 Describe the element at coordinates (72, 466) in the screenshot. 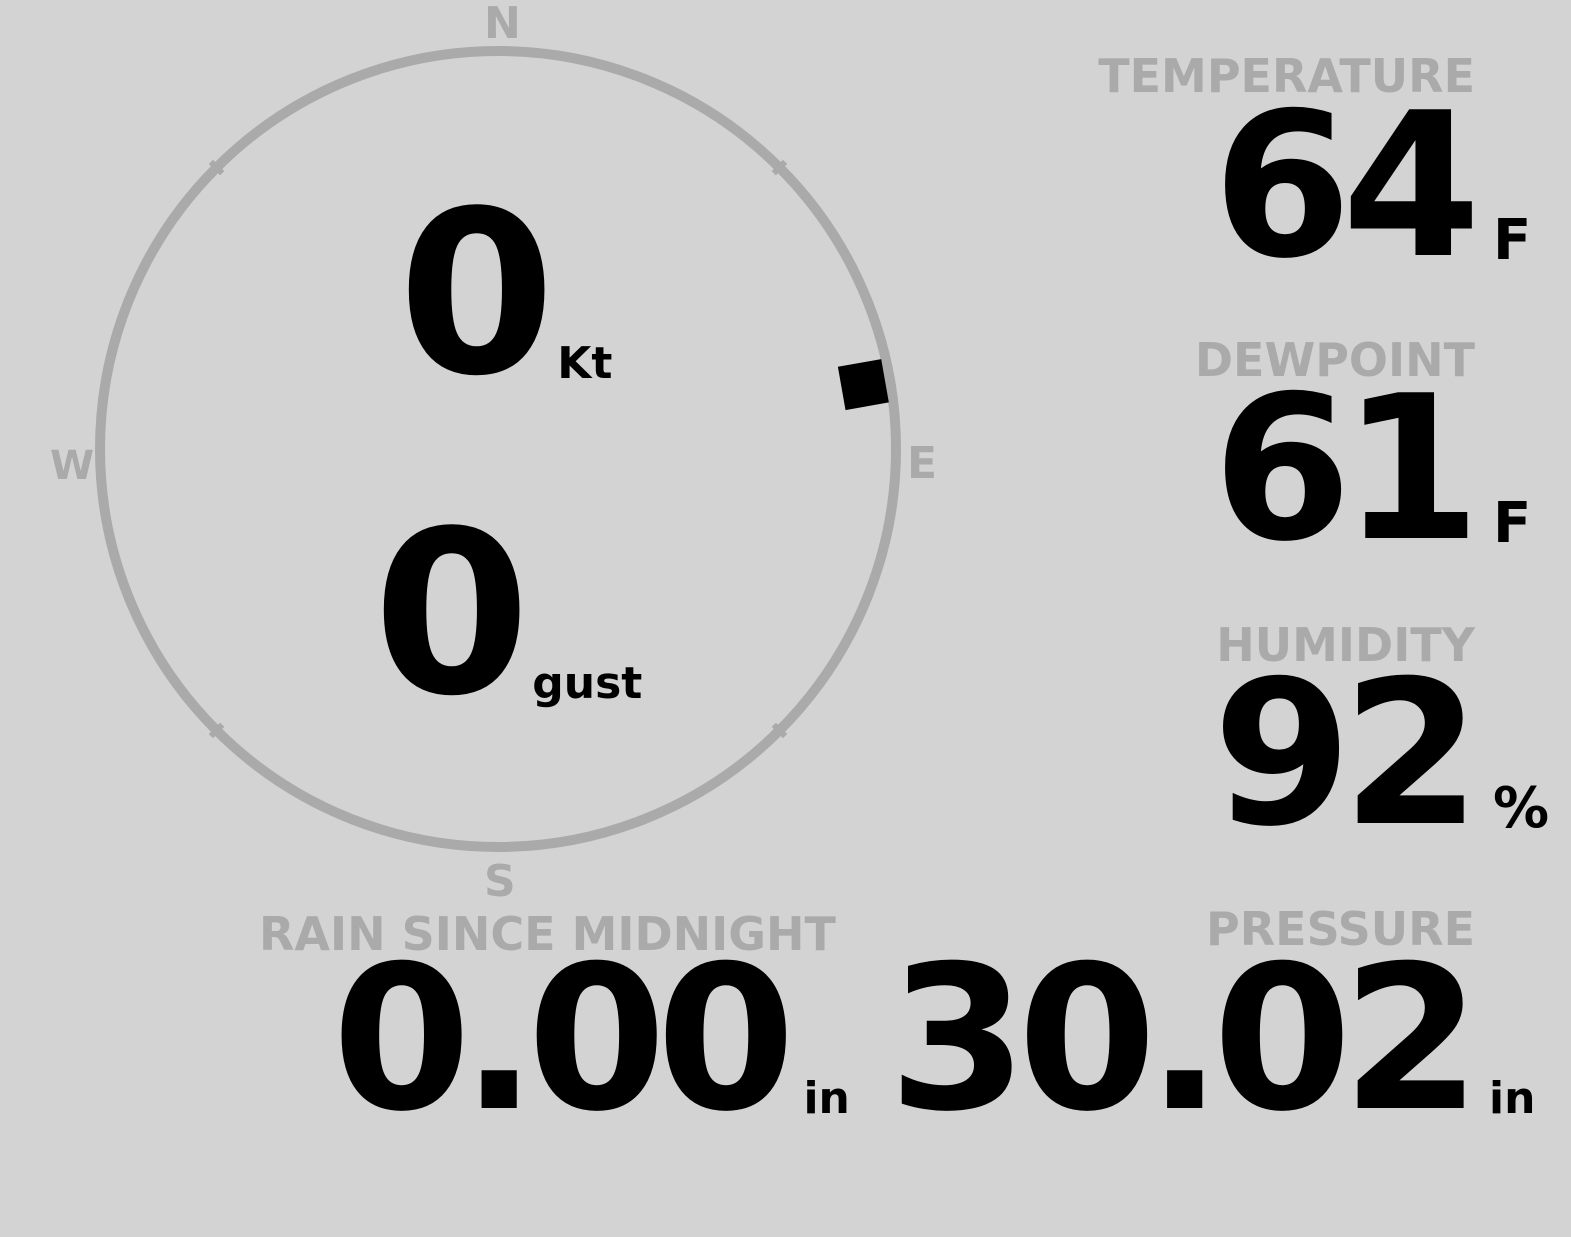

I see `compass-west-label: W` at that location.